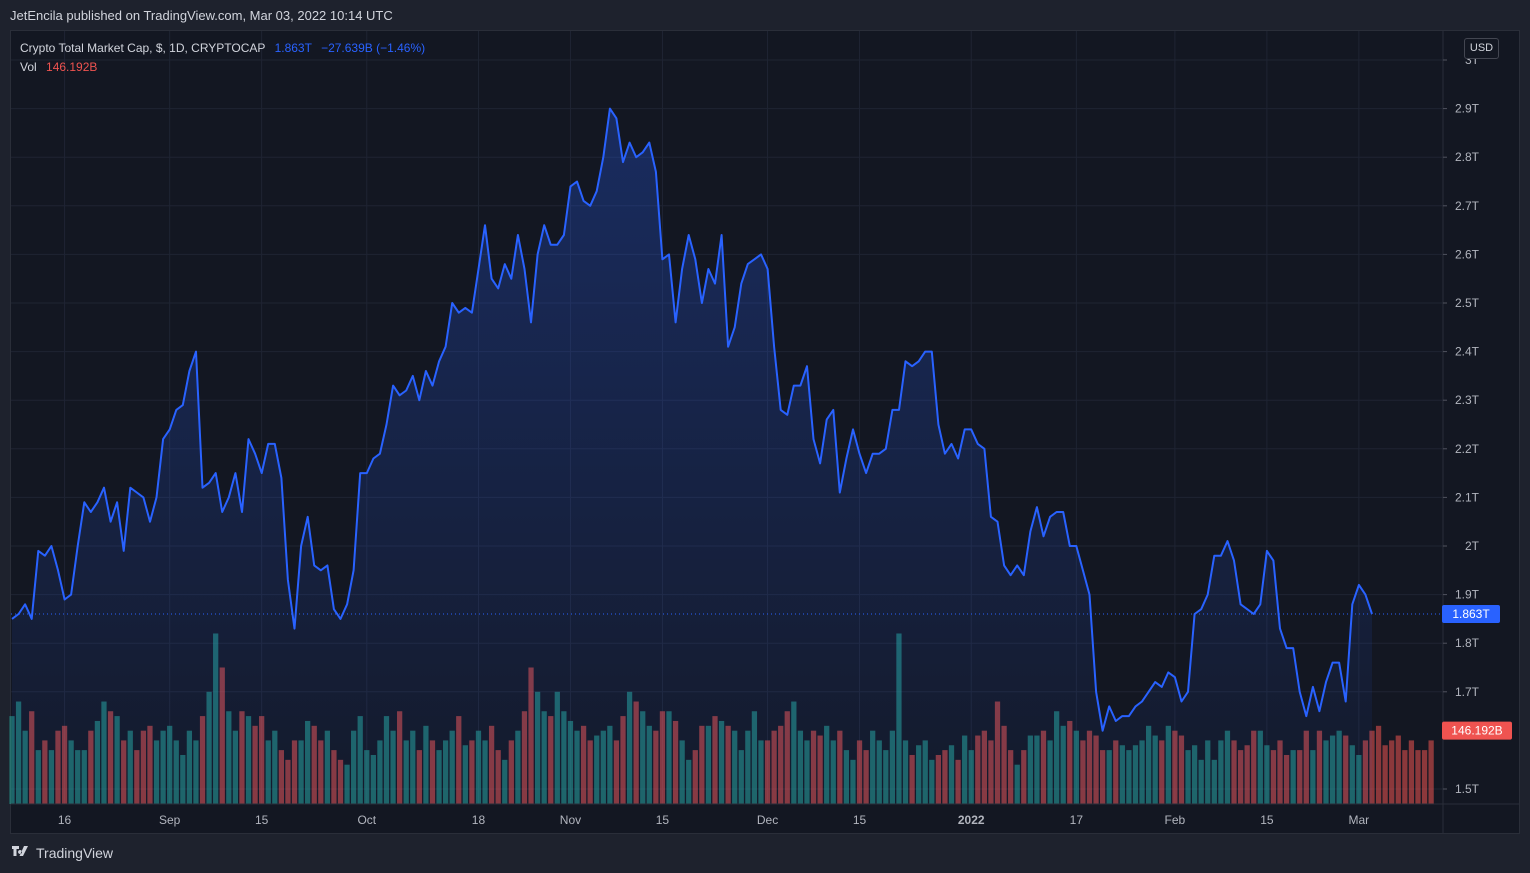 The image size is (1530, 873). What do you see at coordinates (1467, 497) in the screenshot?
I see `y-tick-label: 2.1T` at bounding box center [1467, 497].